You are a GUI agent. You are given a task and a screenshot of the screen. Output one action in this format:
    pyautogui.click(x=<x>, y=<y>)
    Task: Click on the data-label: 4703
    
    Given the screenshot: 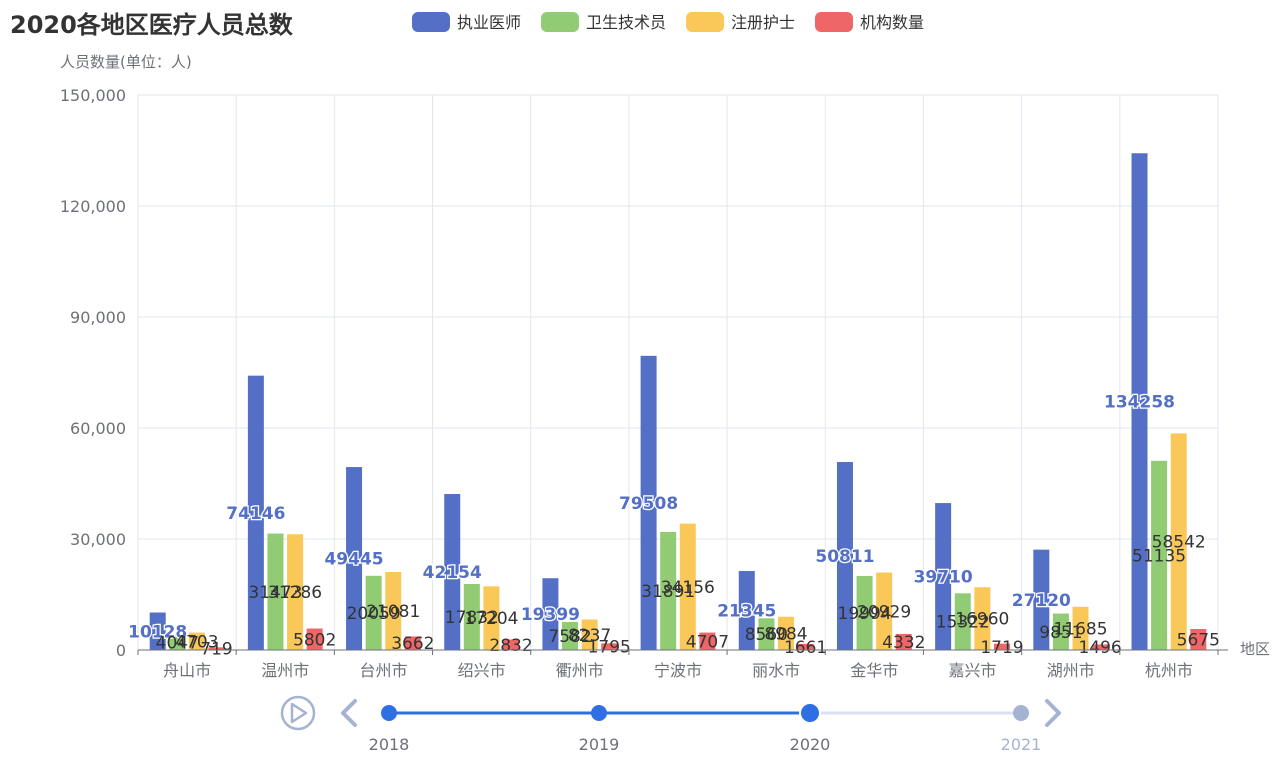 What is the action you would take?
    pyautogui.click(x=196, y=642)
    